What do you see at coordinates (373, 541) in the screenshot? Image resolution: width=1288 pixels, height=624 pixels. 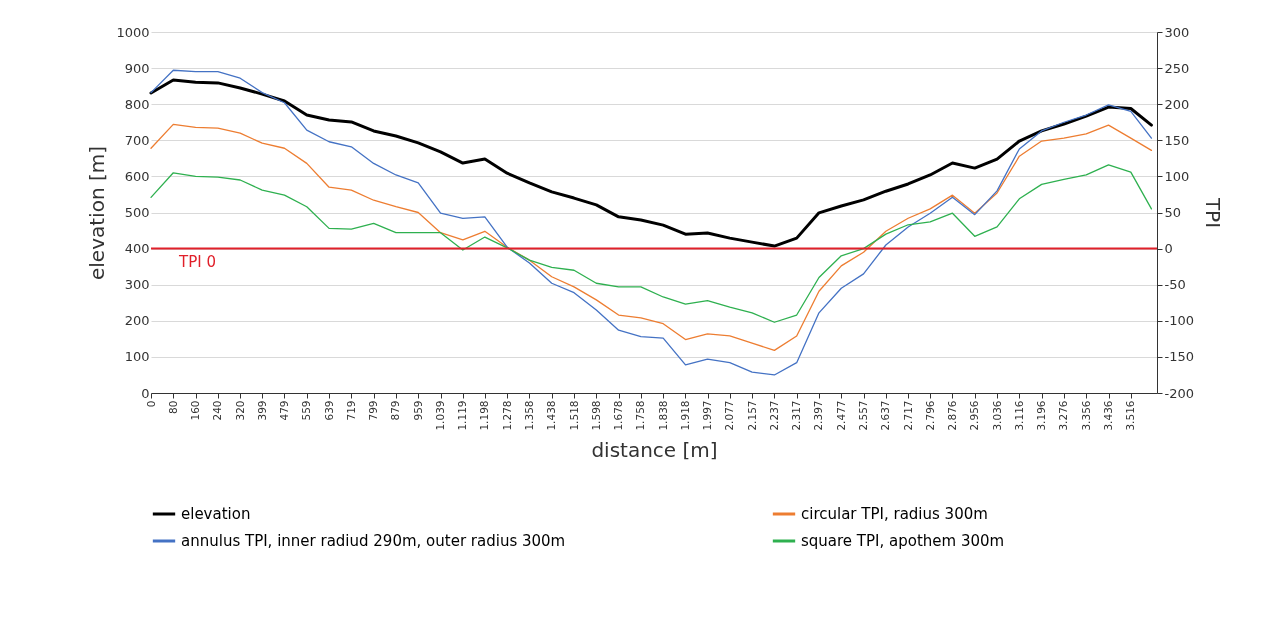 I see `legend-label: annulus TPI, inner radiud 290m, outer radius 300m` at bounding box center [373, 541].